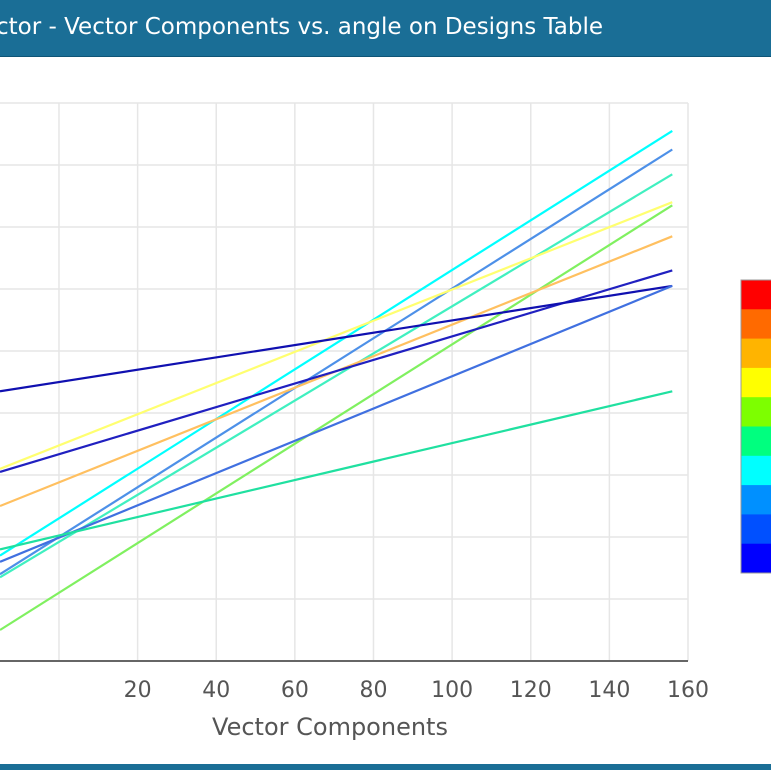 This screenshot has height=770, width=771. What do you see at coordinates (138, 690) in the screenshot?
I see `x-tick-label: 20` at bounding box center [138, 690].